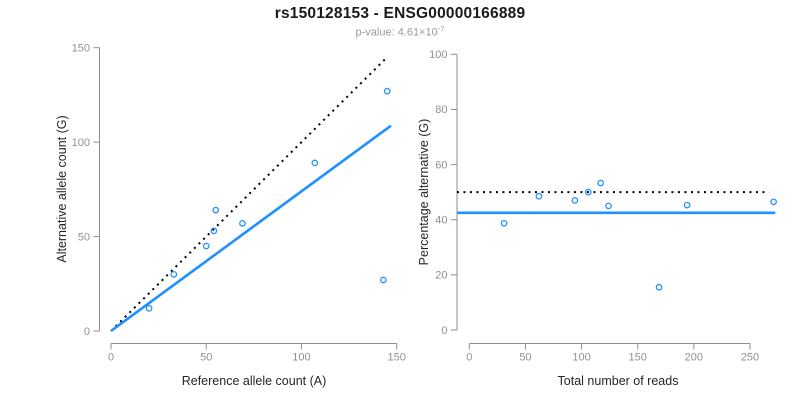  Describe the element at coordinates (441, 221) in the screenshot. I see `y-tick-label: 40` at that location.